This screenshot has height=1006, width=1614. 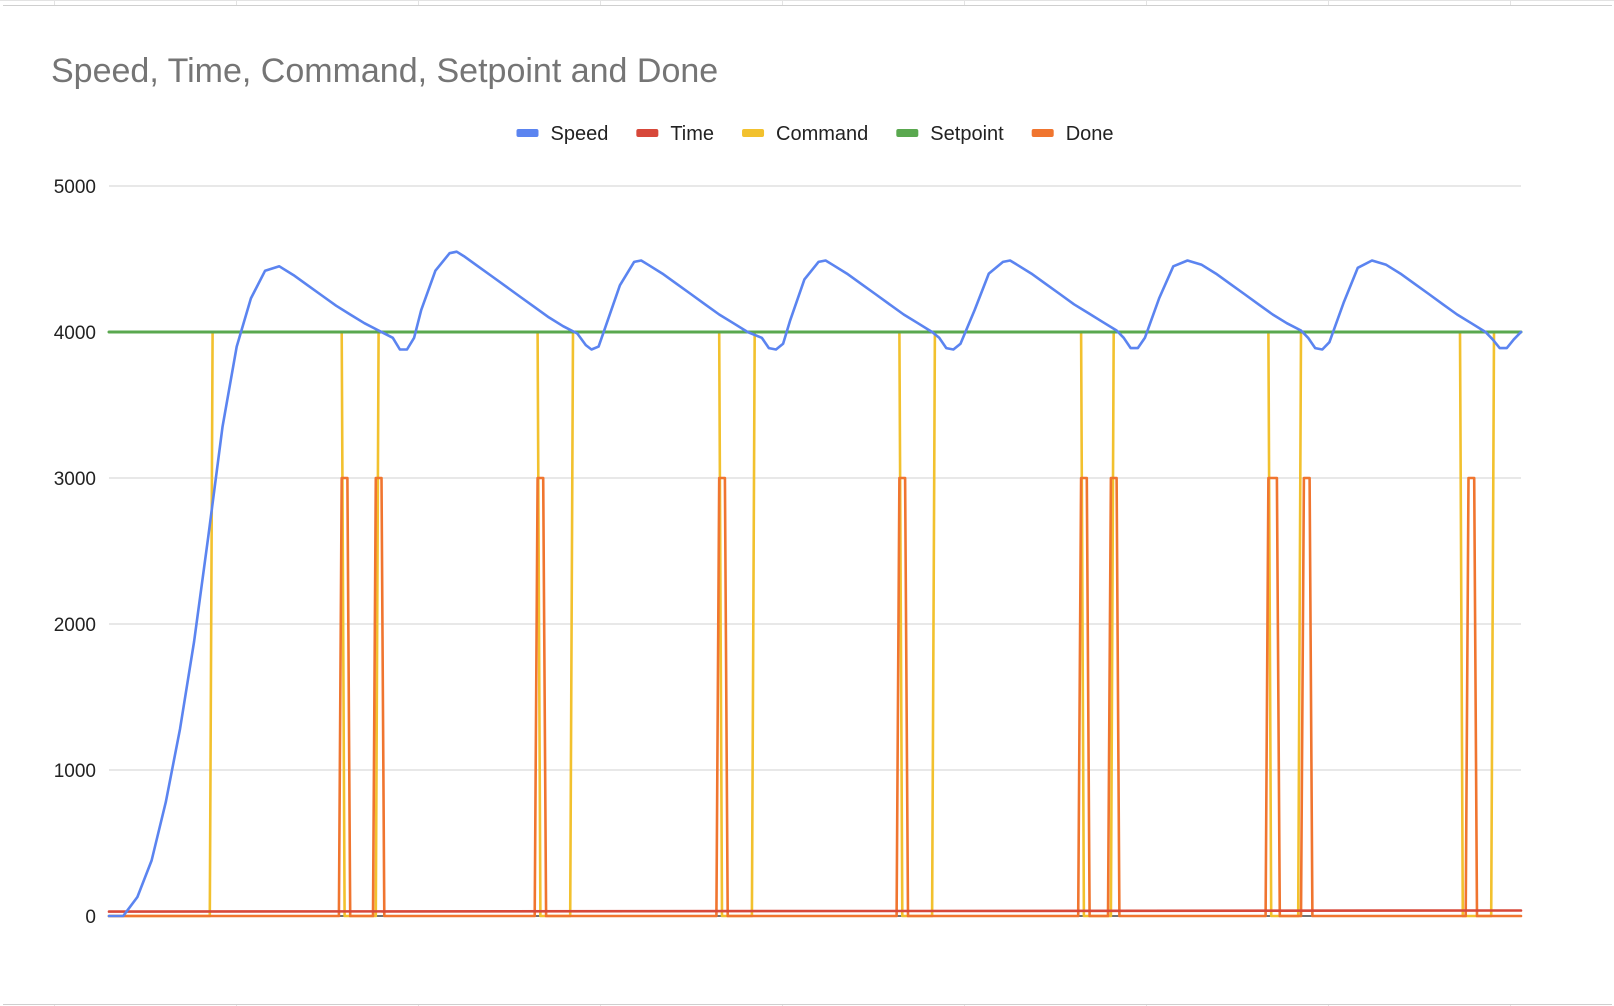 I want to click on legend-item-done: Done, so click(x=1072, y=134).